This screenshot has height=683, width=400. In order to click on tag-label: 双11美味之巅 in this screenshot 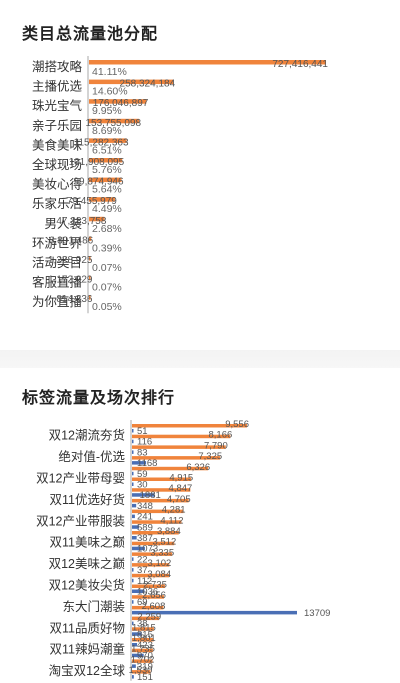, I will do `click(87, 543)`.